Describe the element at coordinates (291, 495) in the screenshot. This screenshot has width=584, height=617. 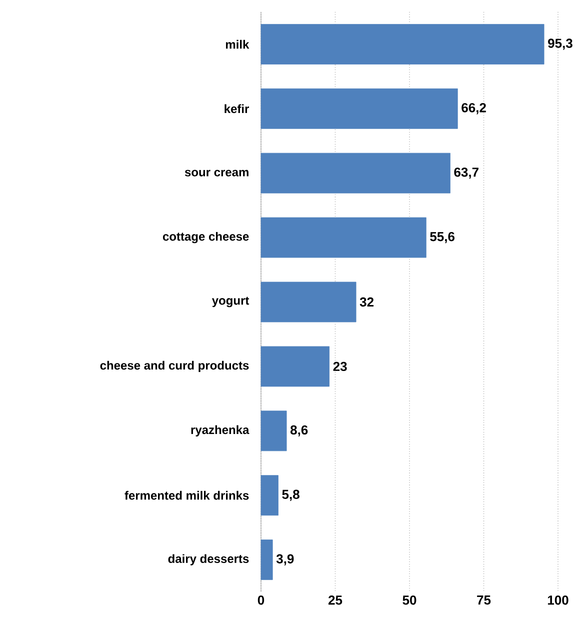
I see `data-label: 5,8` at that location.